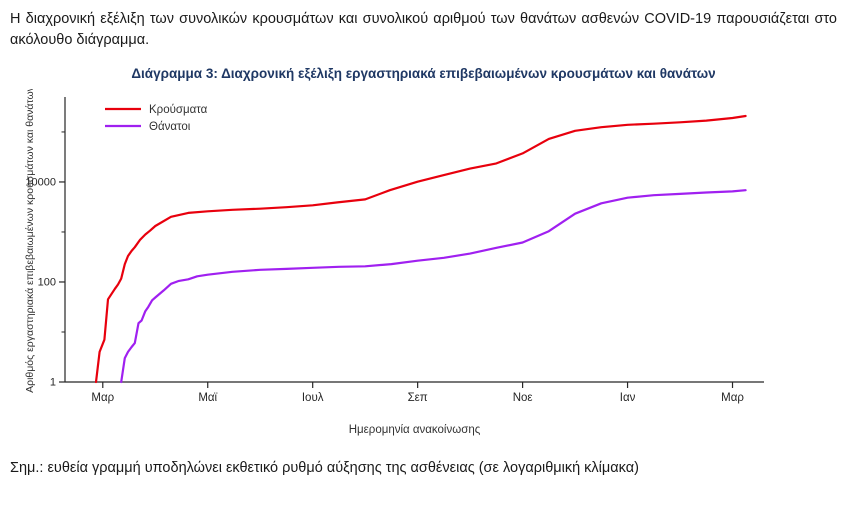  What do you see at coordinates (47, 282) in the screenshot?
I see `y-tick-label: 100` at bounding box center [47, 282].